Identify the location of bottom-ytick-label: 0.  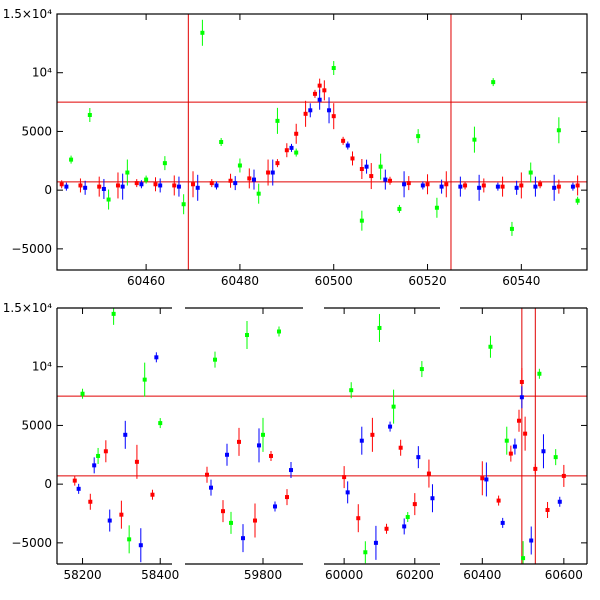
(48, 484).